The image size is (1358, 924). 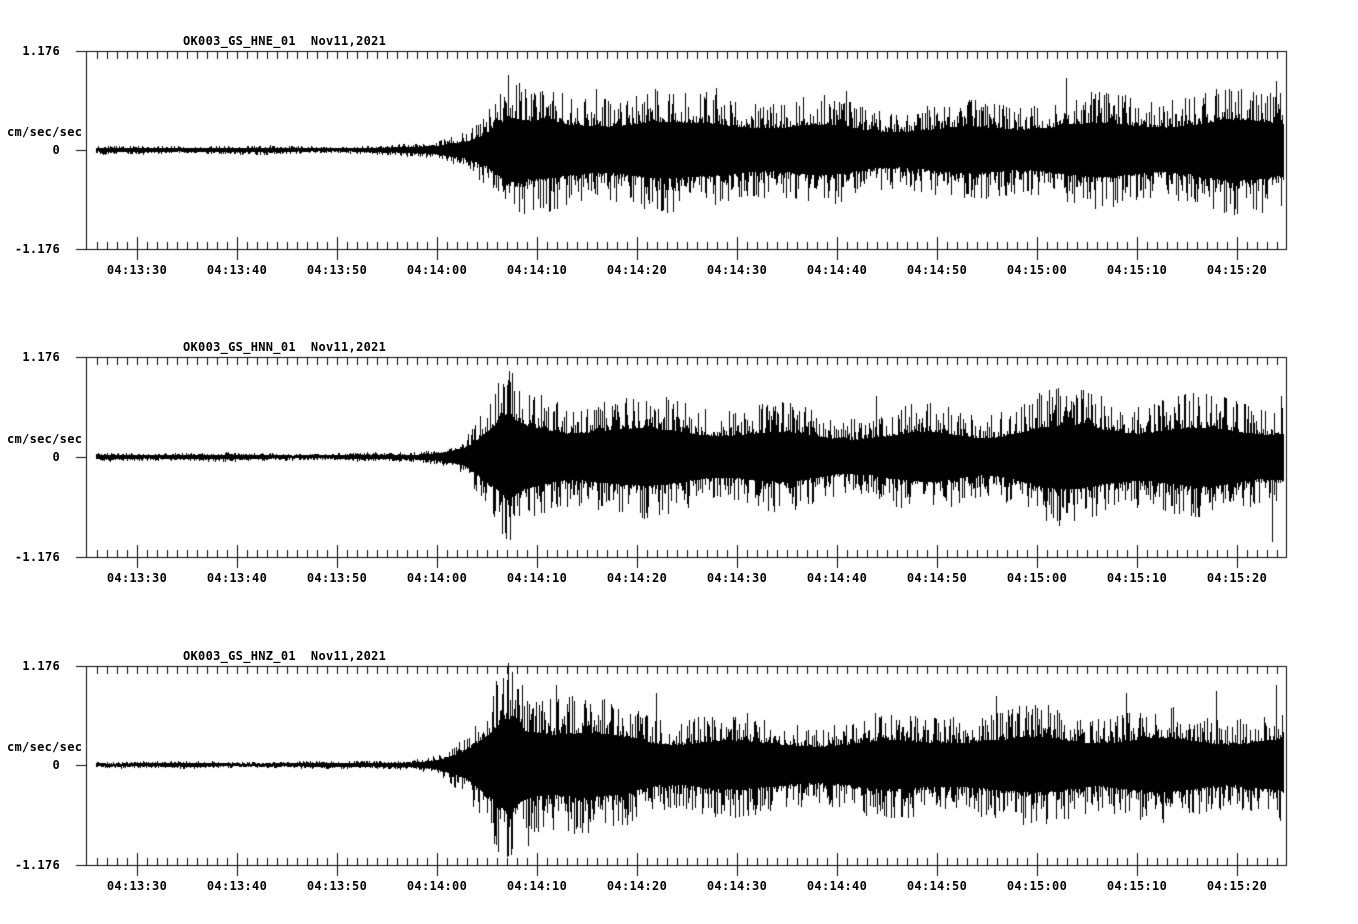 What do you see at coordinates (285, 41) in the screenshot?
I see `trace-title-hne: OK003_GS_HNE_01 Nov11,2021` at bounding box center [285, 41].